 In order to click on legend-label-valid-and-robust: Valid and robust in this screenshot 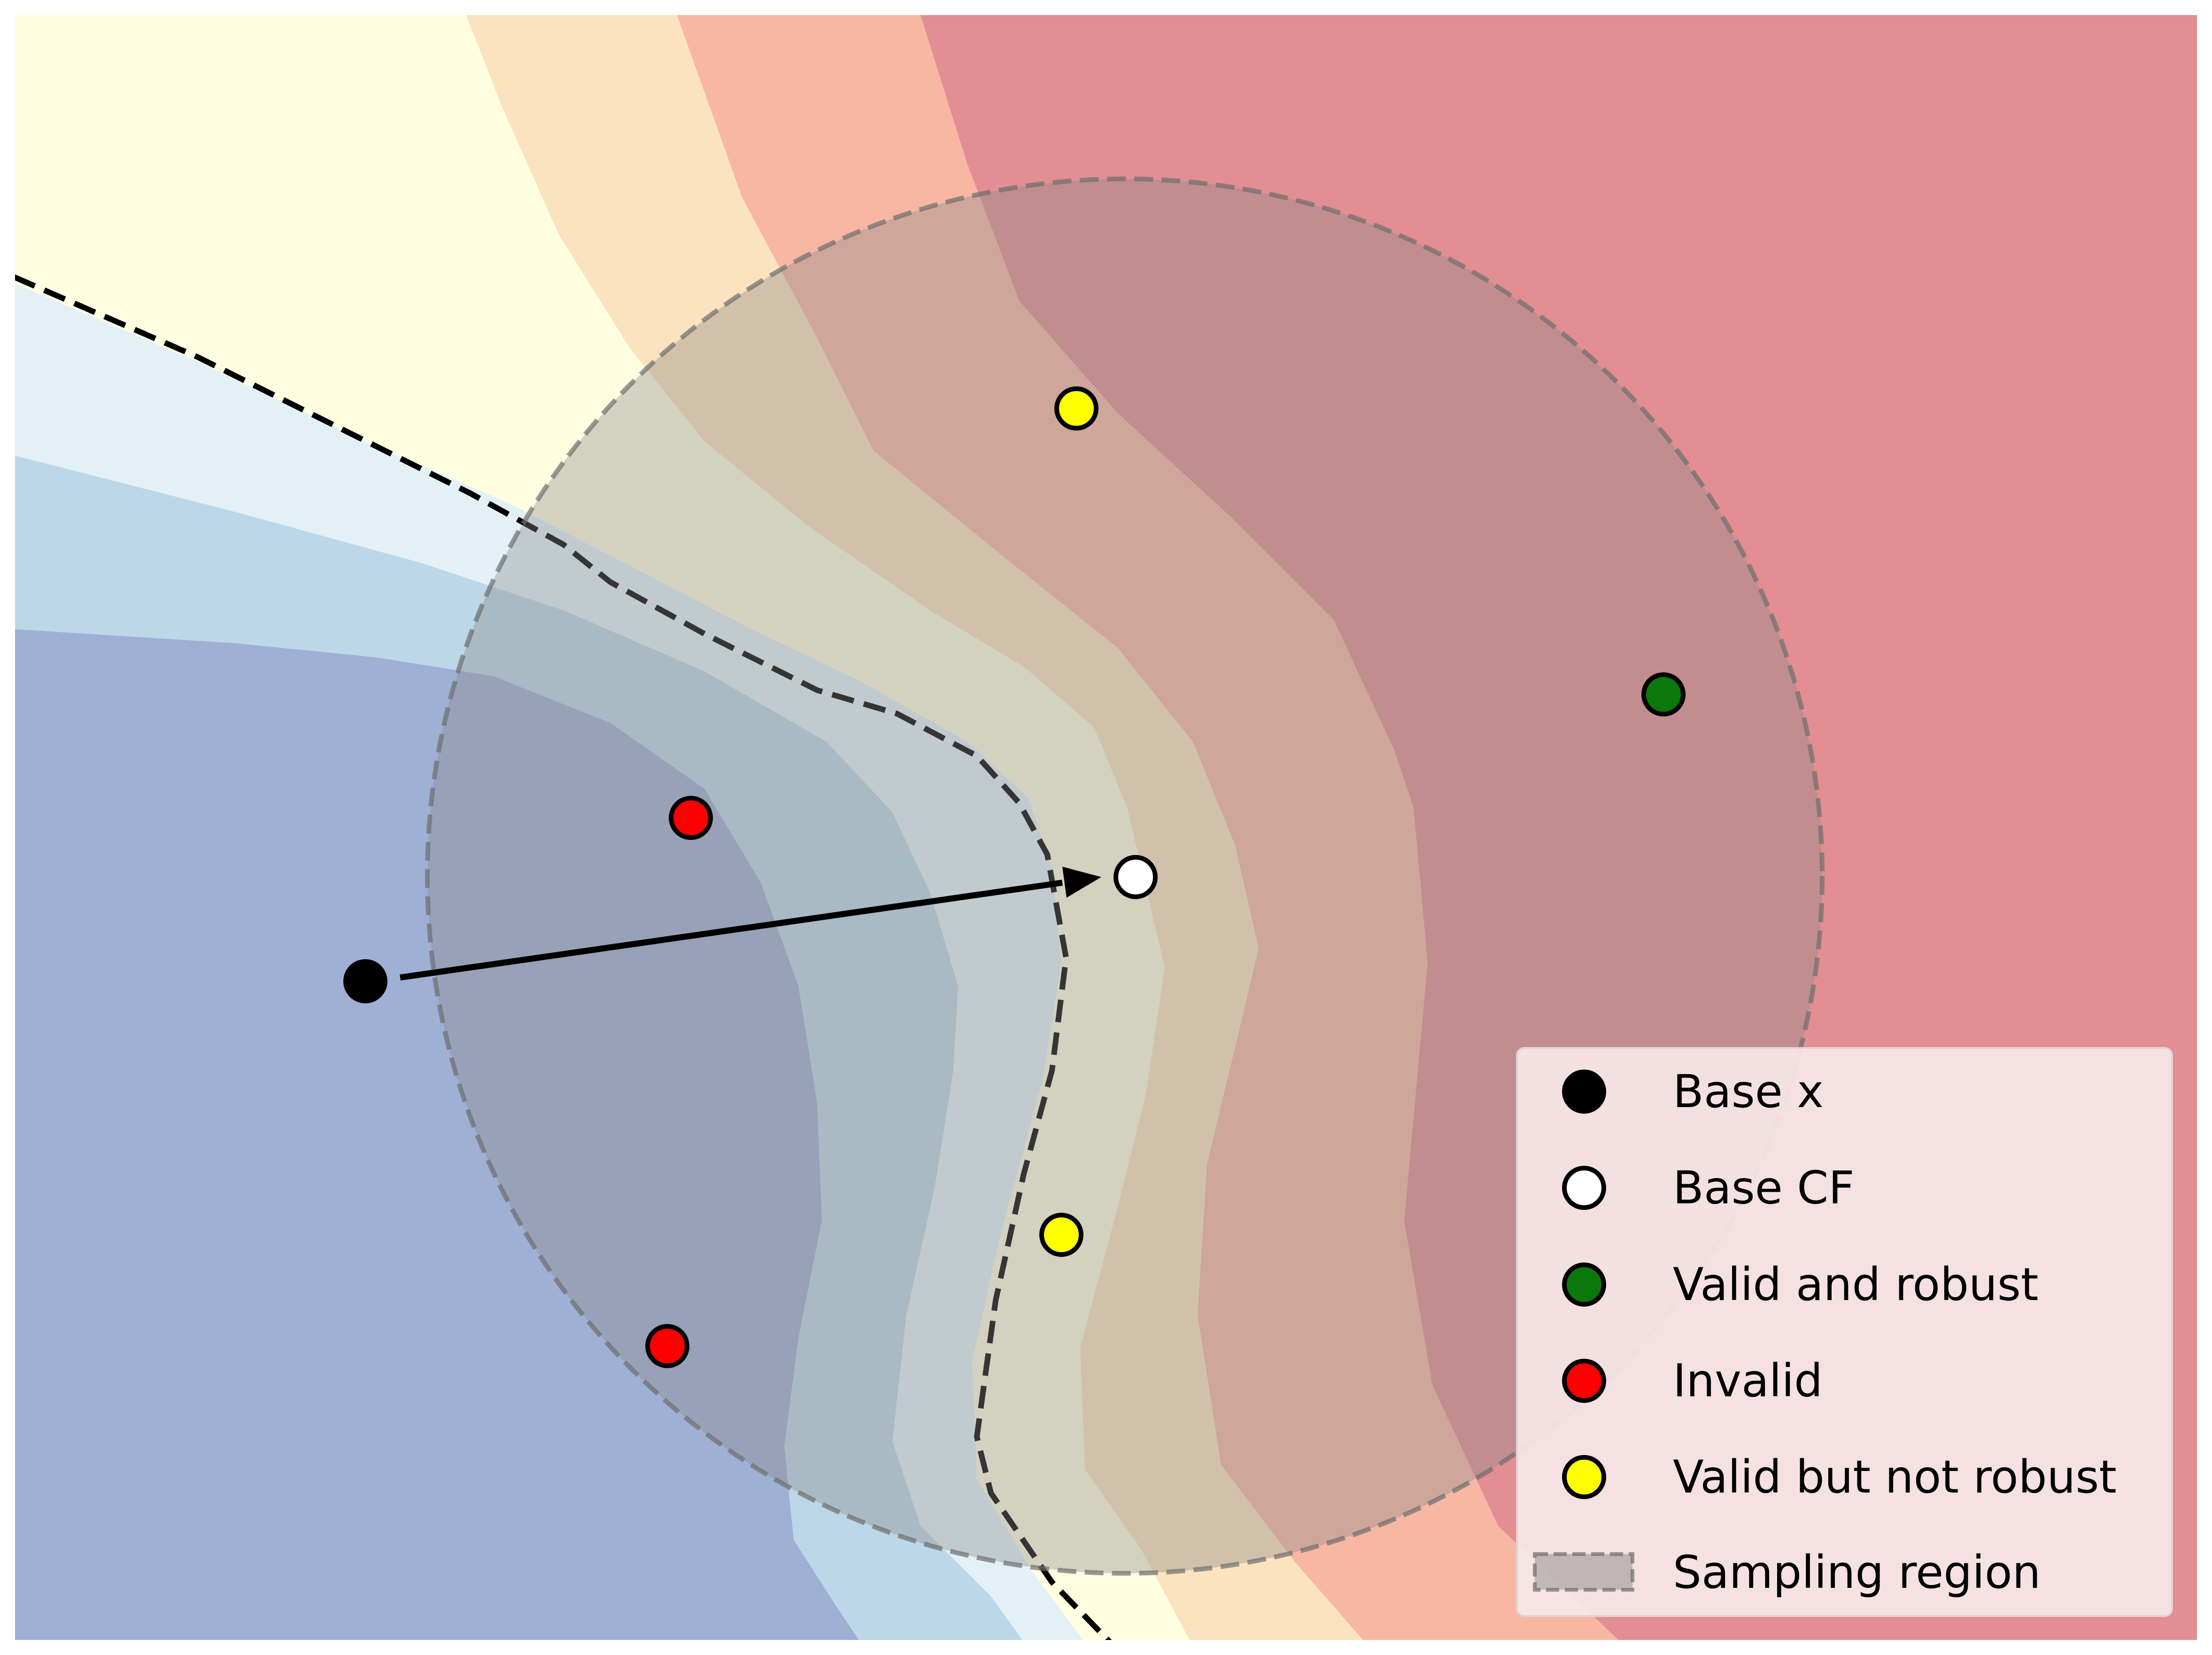, I will do `click(1856, 1284)`.